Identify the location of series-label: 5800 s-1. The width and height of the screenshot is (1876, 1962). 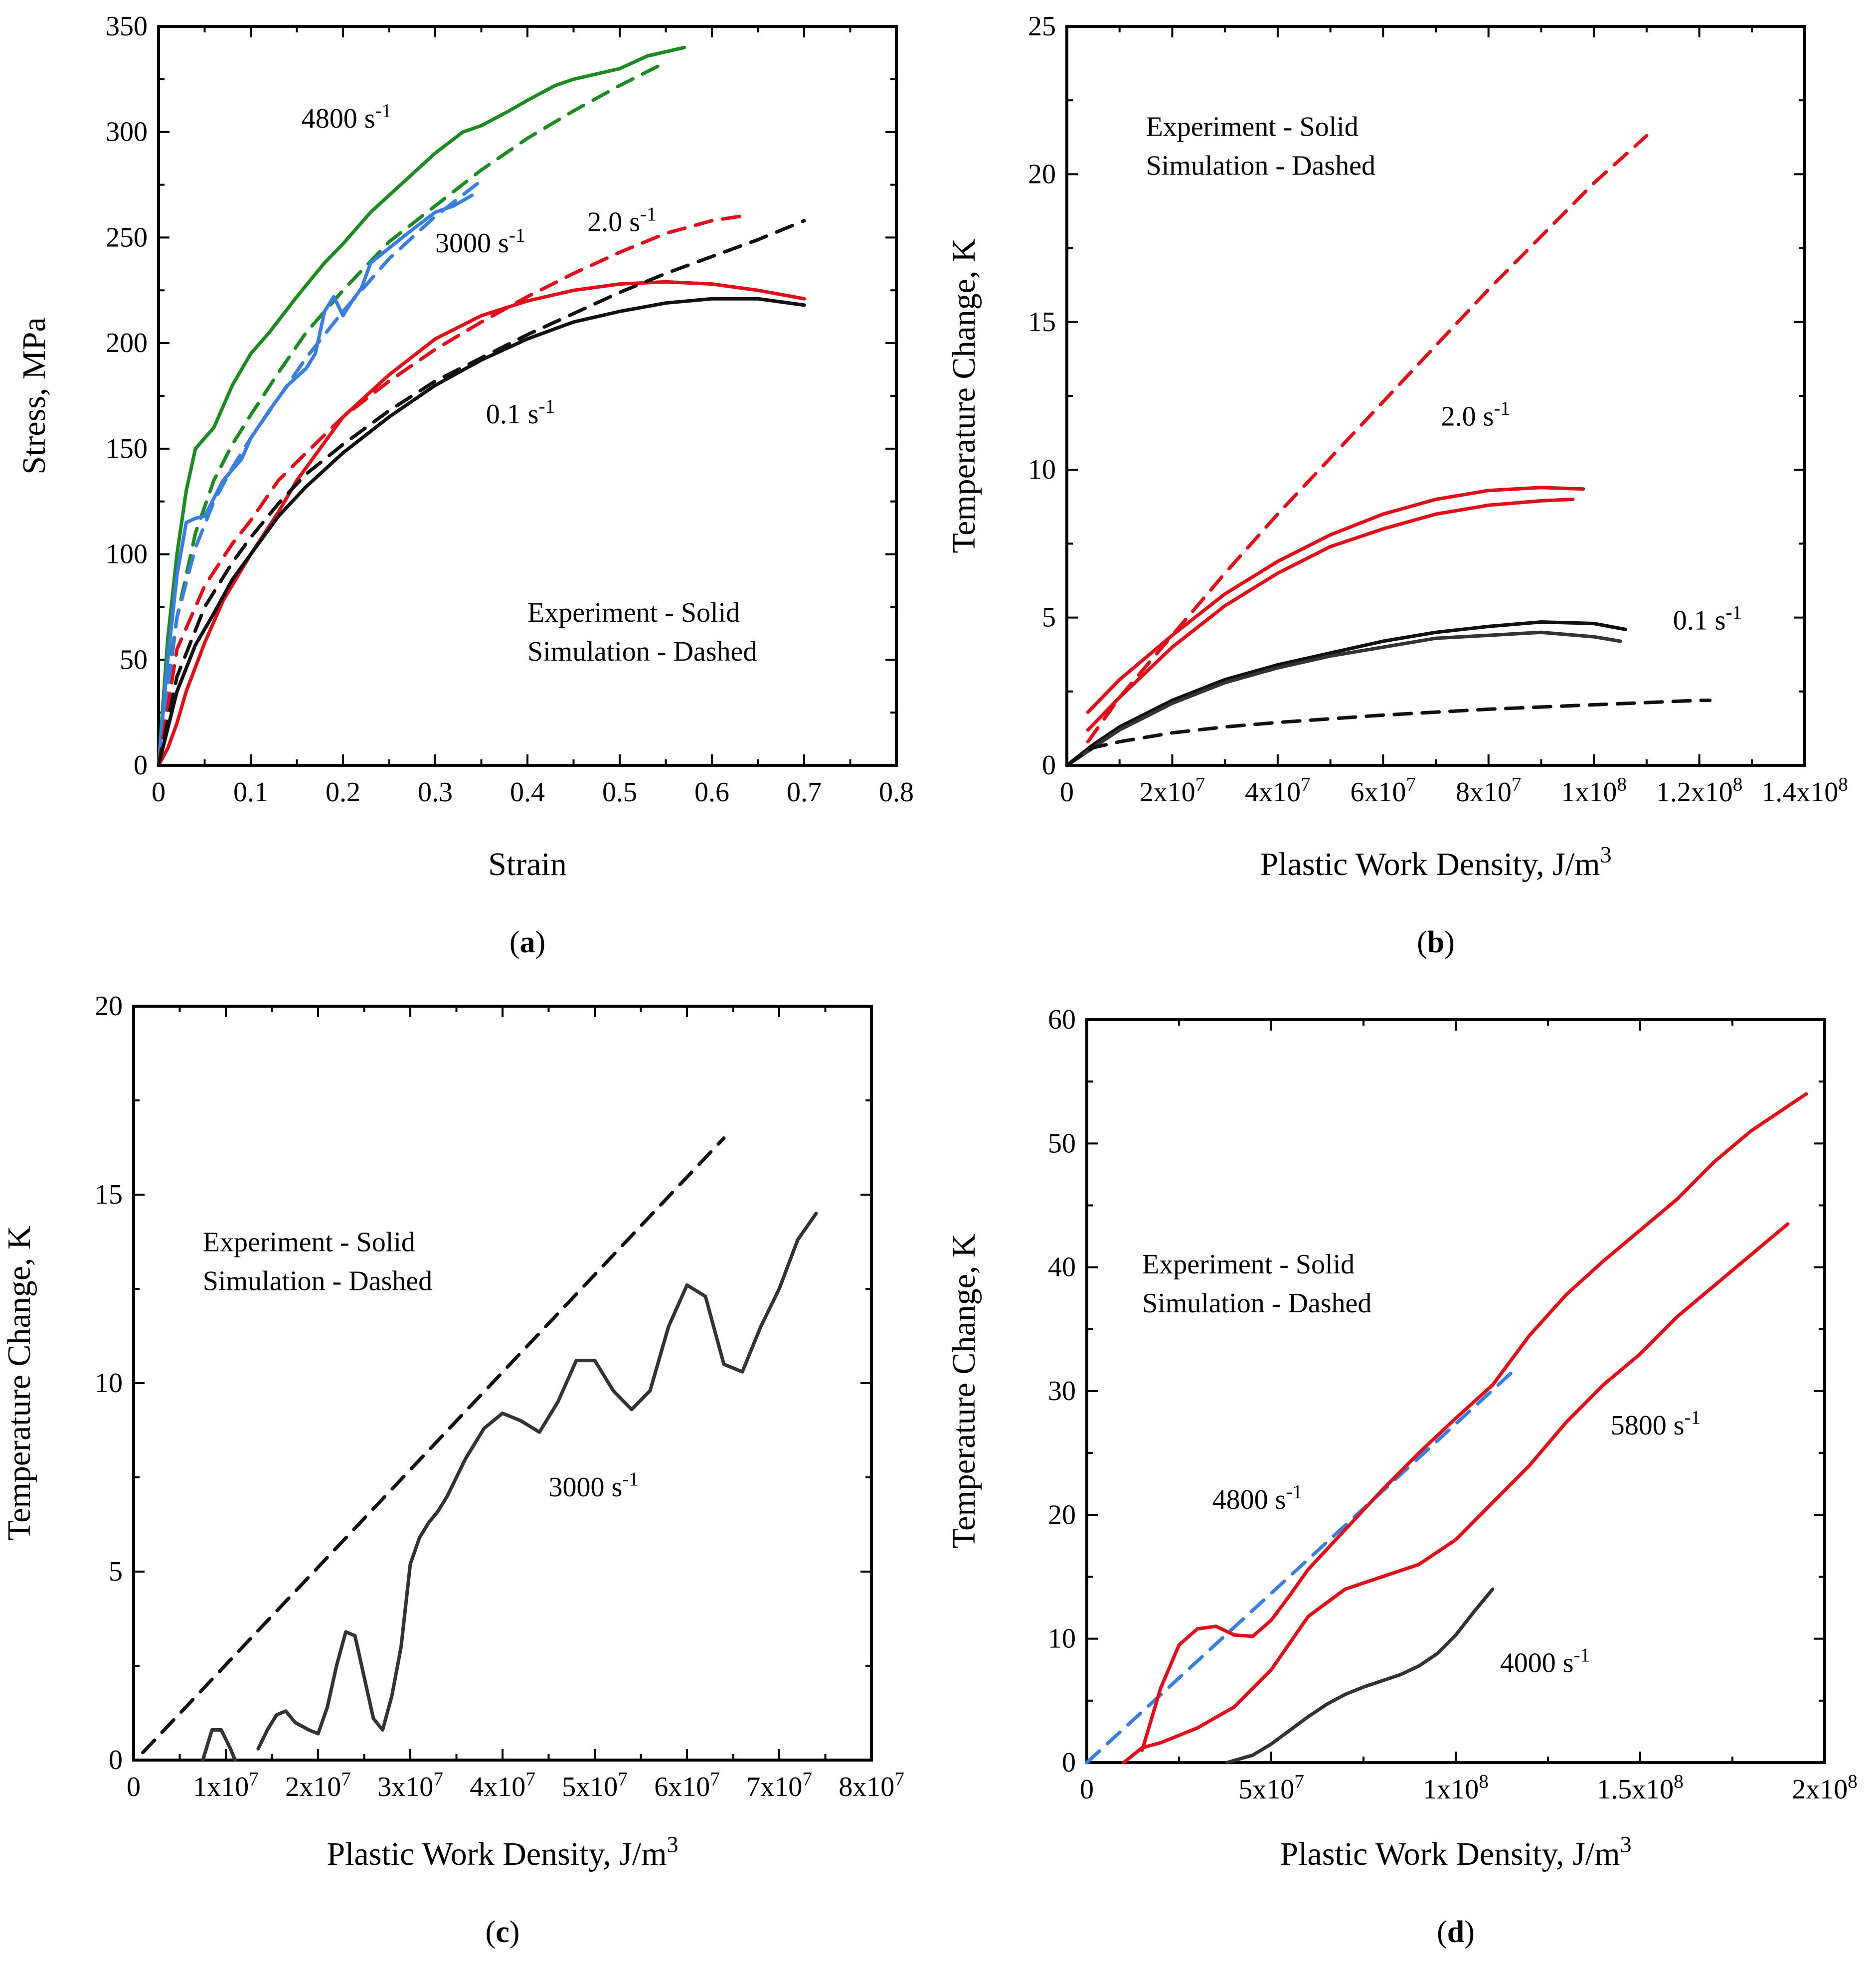
(1656, 1424).